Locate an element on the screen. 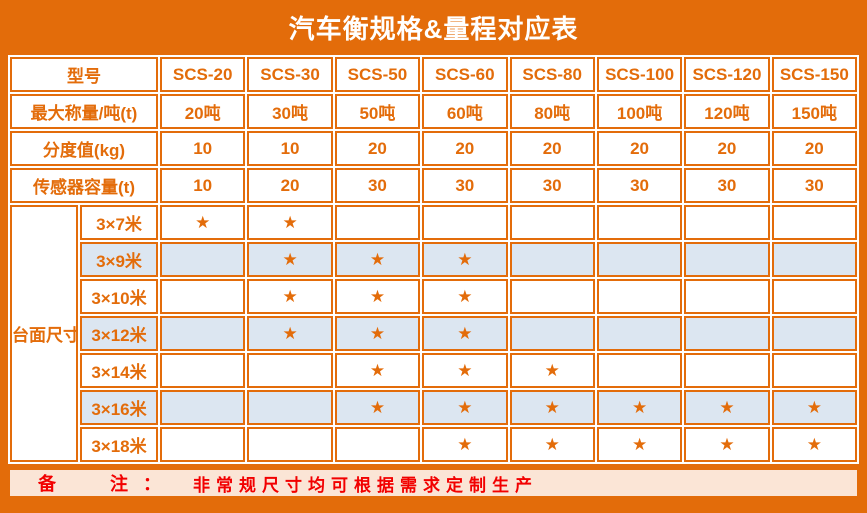 This screenshot has height=513, width=867. spec-row-label: 最大称量/吨(t) is located at coordinates (84, 111).